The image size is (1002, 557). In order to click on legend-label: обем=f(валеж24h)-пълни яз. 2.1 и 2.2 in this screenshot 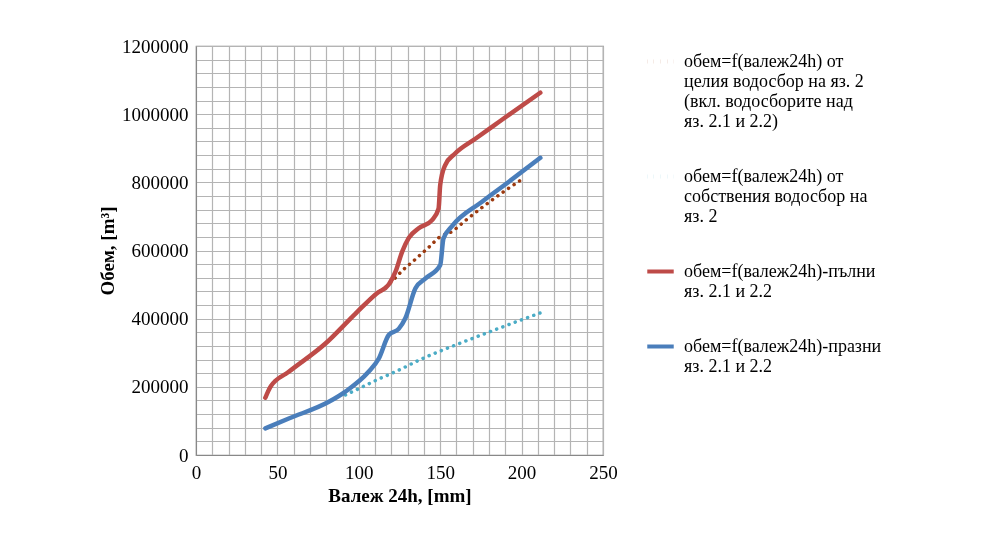, I will do `click(780, 280)`.